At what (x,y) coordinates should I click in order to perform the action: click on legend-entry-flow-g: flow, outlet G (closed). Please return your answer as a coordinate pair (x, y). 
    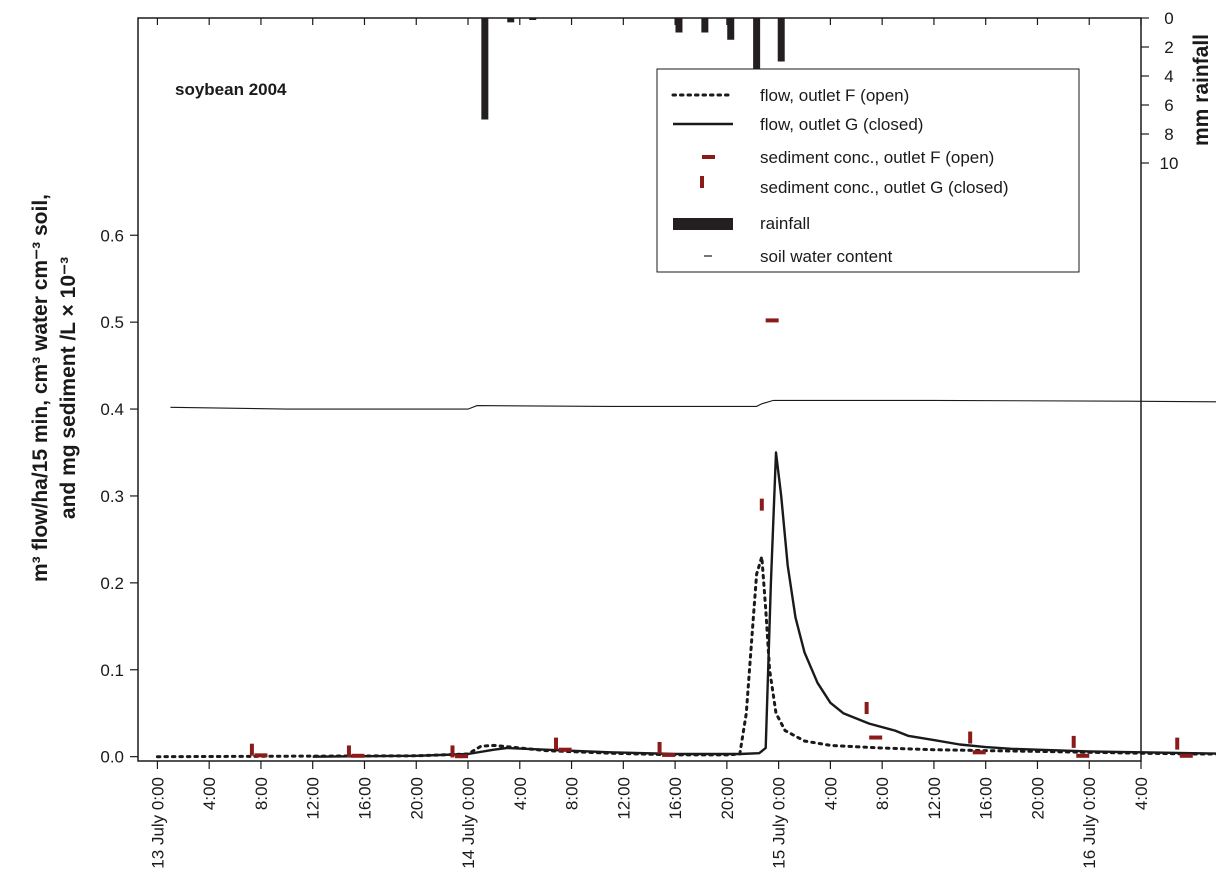
    Looking at the image, I should click on (841, 124).